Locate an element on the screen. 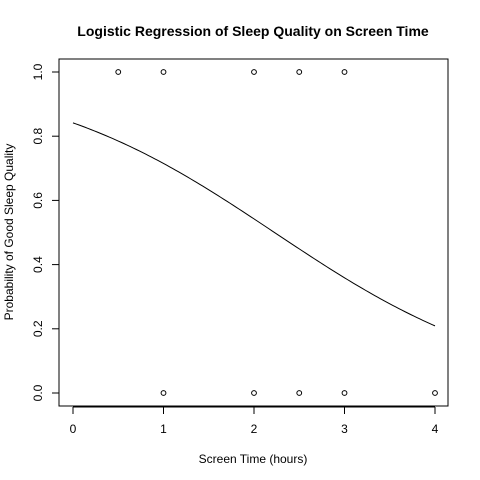 The height and width of the screenshot is (480, 480). y-tick-label: 0.4 is located at coordinates (38, 264).